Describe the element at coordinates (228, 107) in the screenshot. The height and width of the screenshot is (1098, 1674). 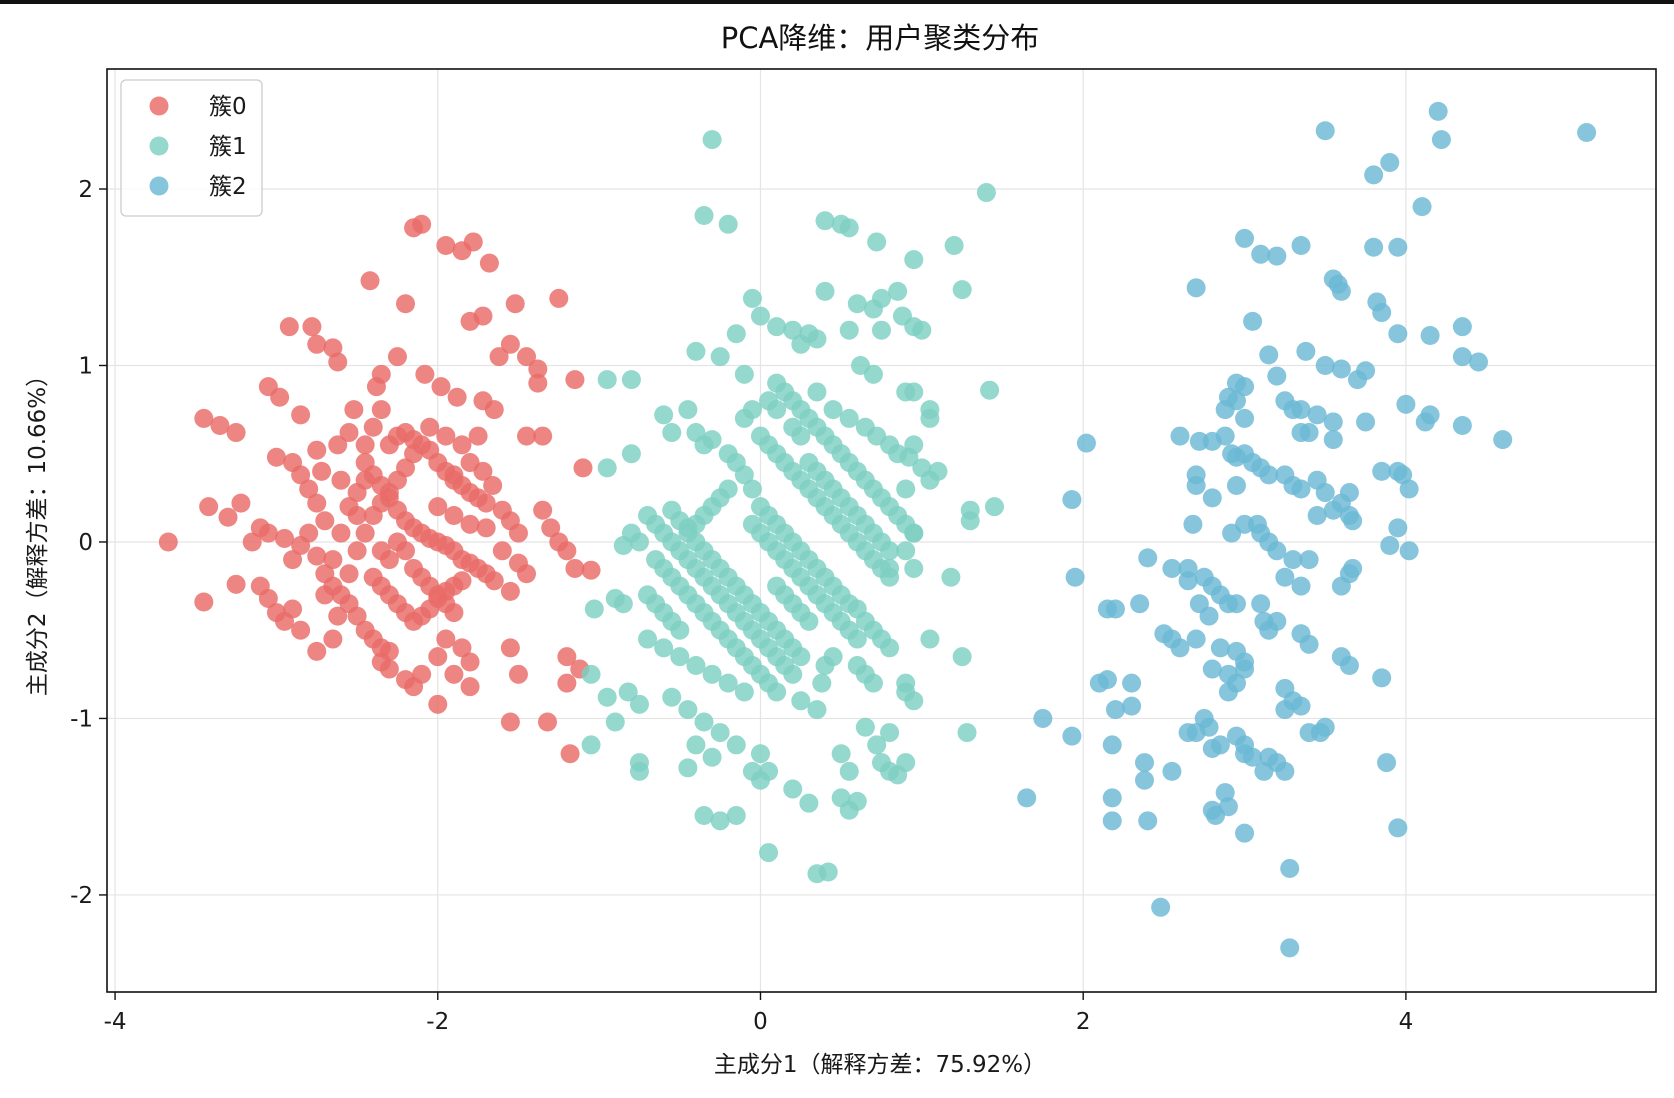
I see `legend-label: 簇0` at that location.